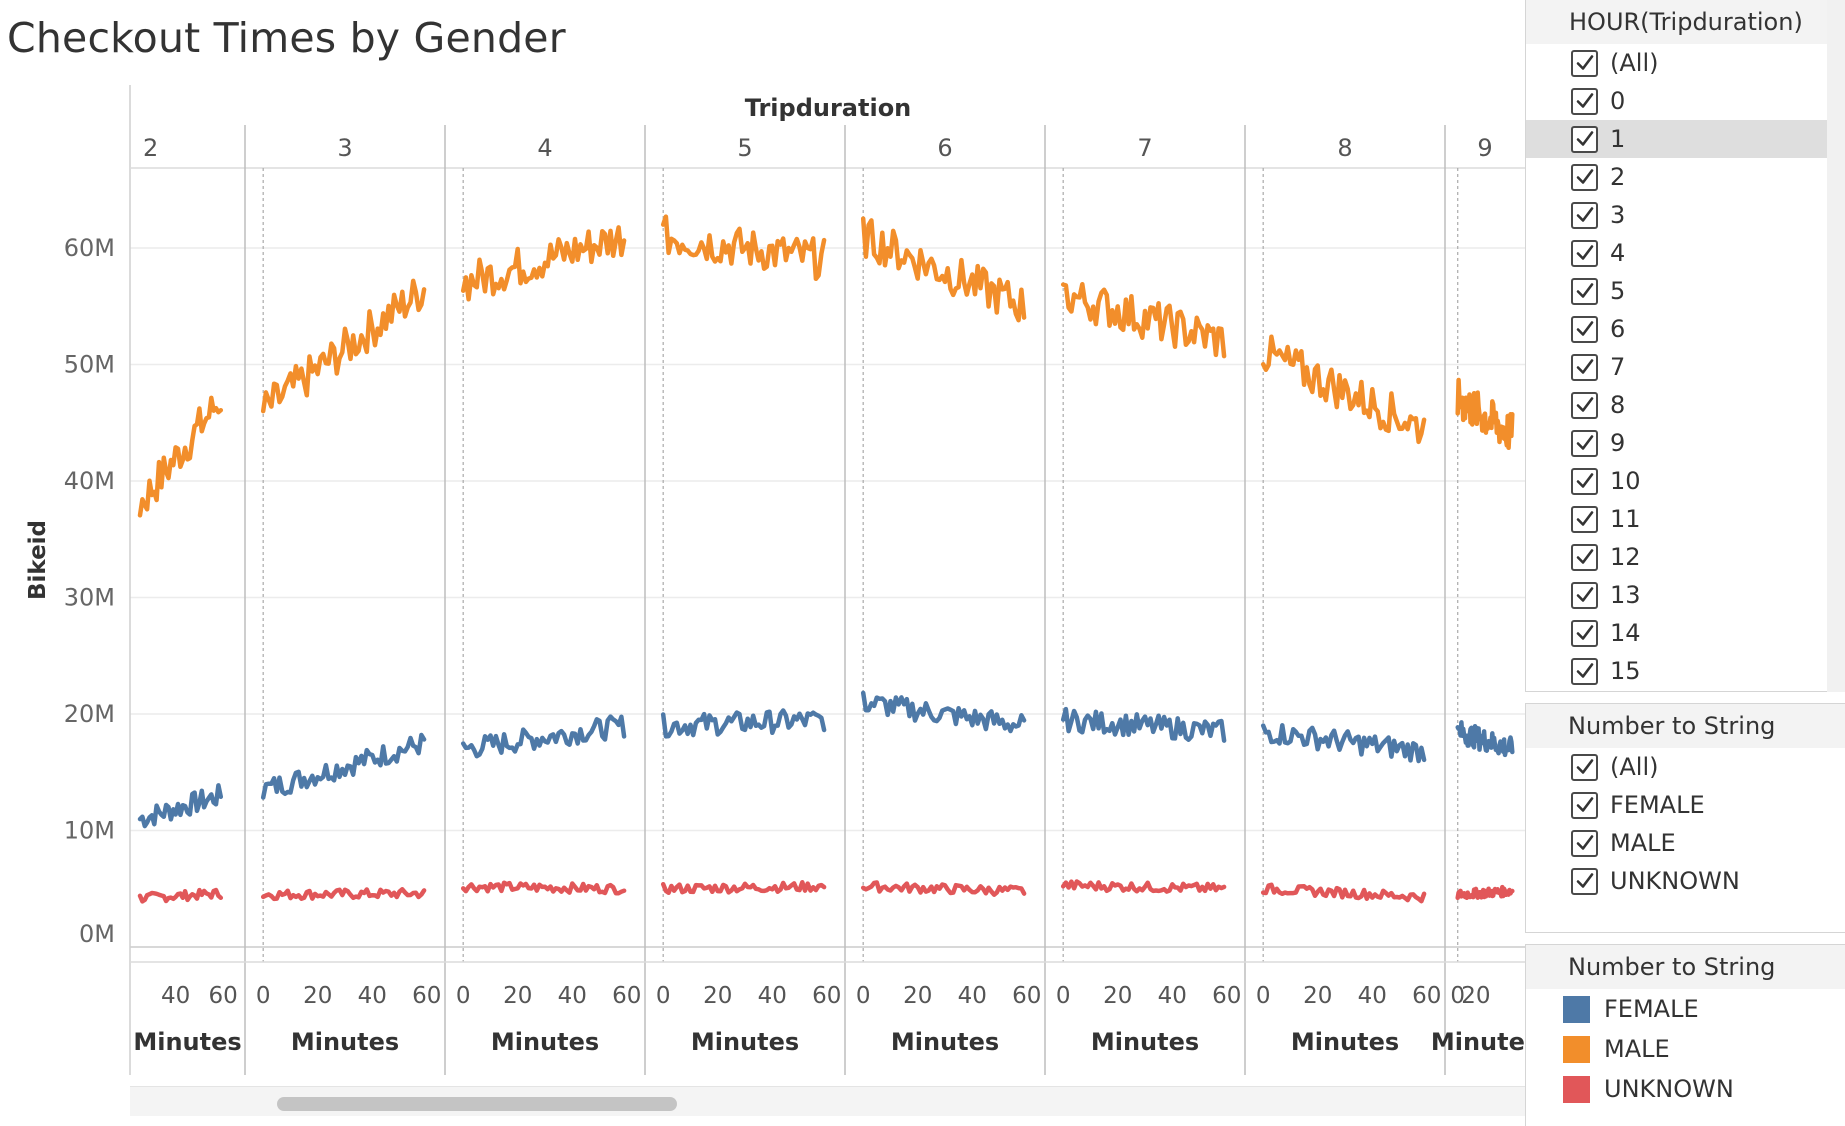 This screenshot has width=1845, height=1126. I want to click on y-tick-label: 10M, so click(89, 831).